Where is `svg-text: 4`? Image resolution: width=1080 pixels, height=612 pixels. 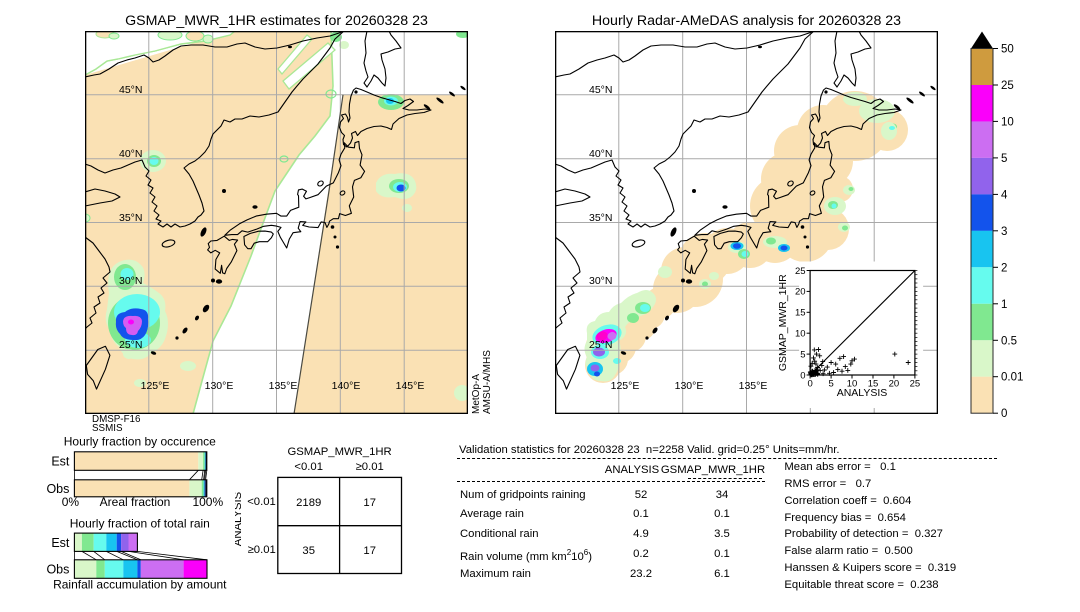
svg-text: 4 is located at coordinates (1004, 195).